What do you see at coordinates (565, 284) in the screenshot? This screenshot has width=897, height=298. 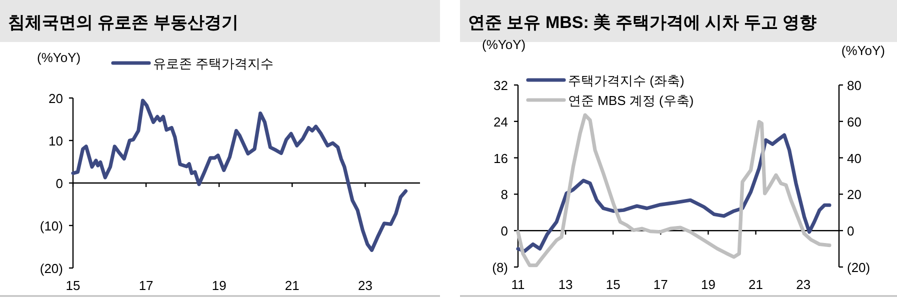 I see `x-tick-label: 13` at bounding box center [565, 284].